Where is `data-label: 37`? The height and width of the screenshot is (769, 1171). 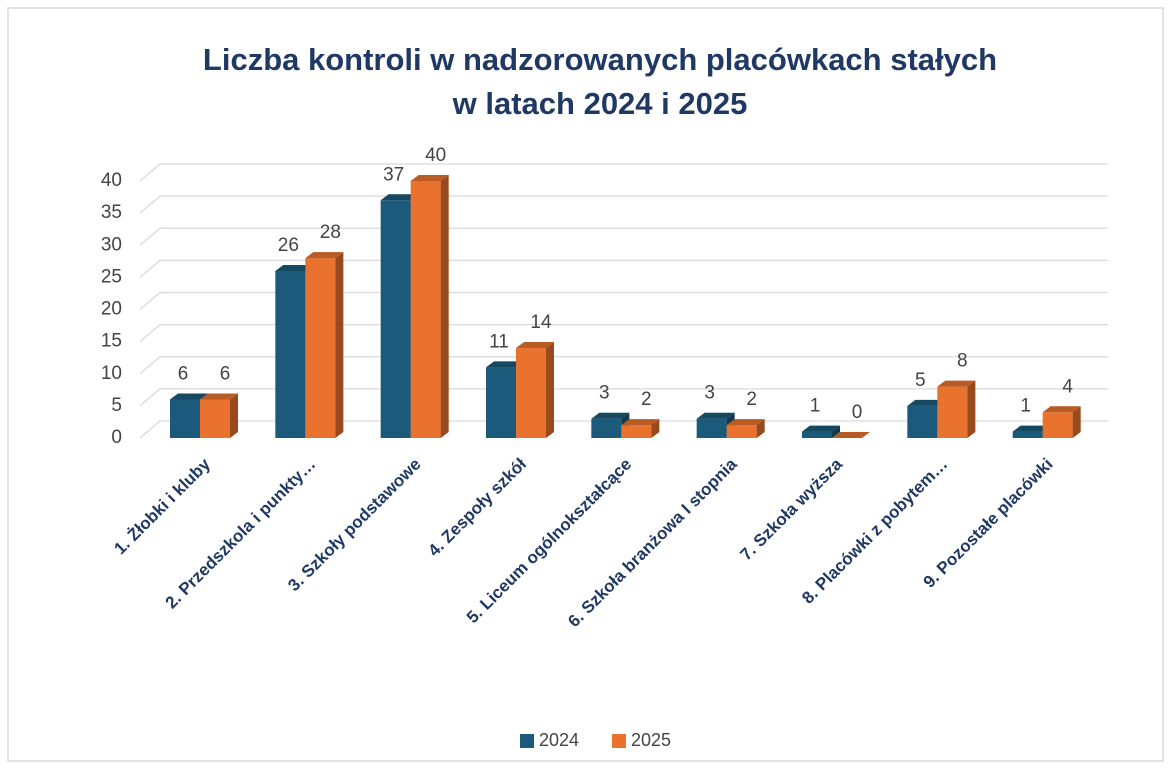 data-label: 37 is located at coordinates (393, 174).